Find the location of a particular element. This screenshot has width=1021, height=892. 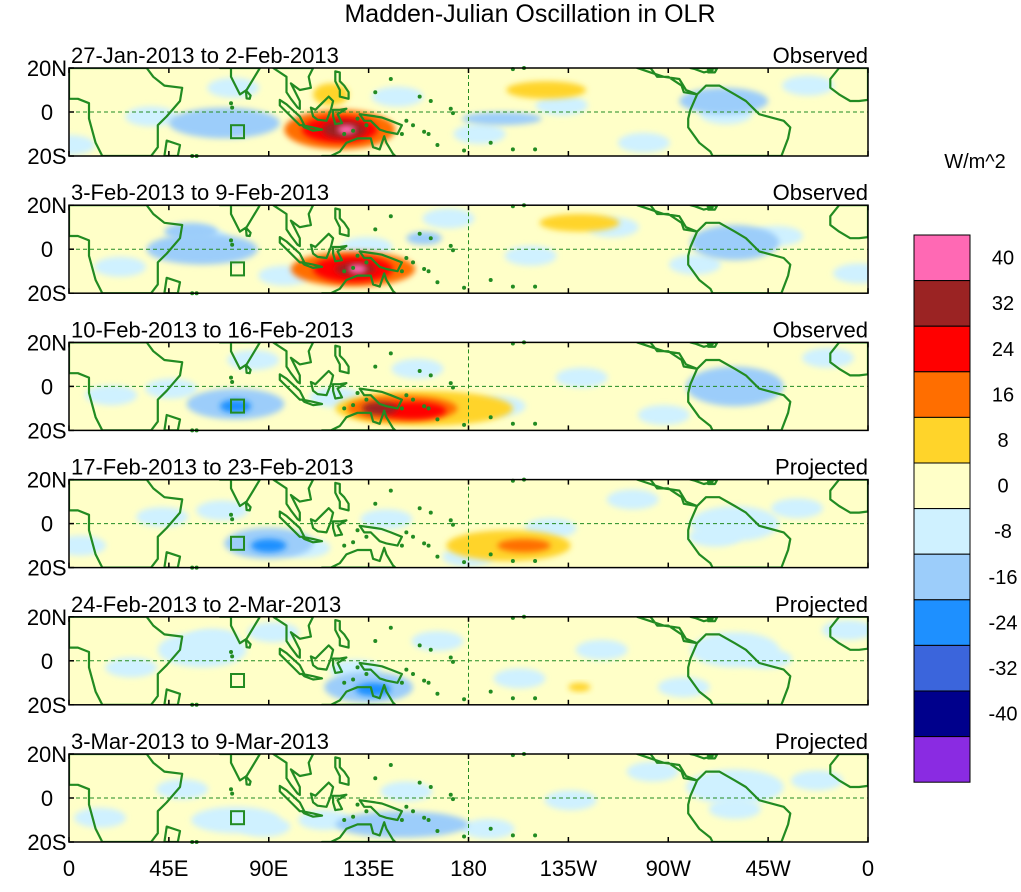

colorbar-label: -24 is located at coordinates (1003, 623).